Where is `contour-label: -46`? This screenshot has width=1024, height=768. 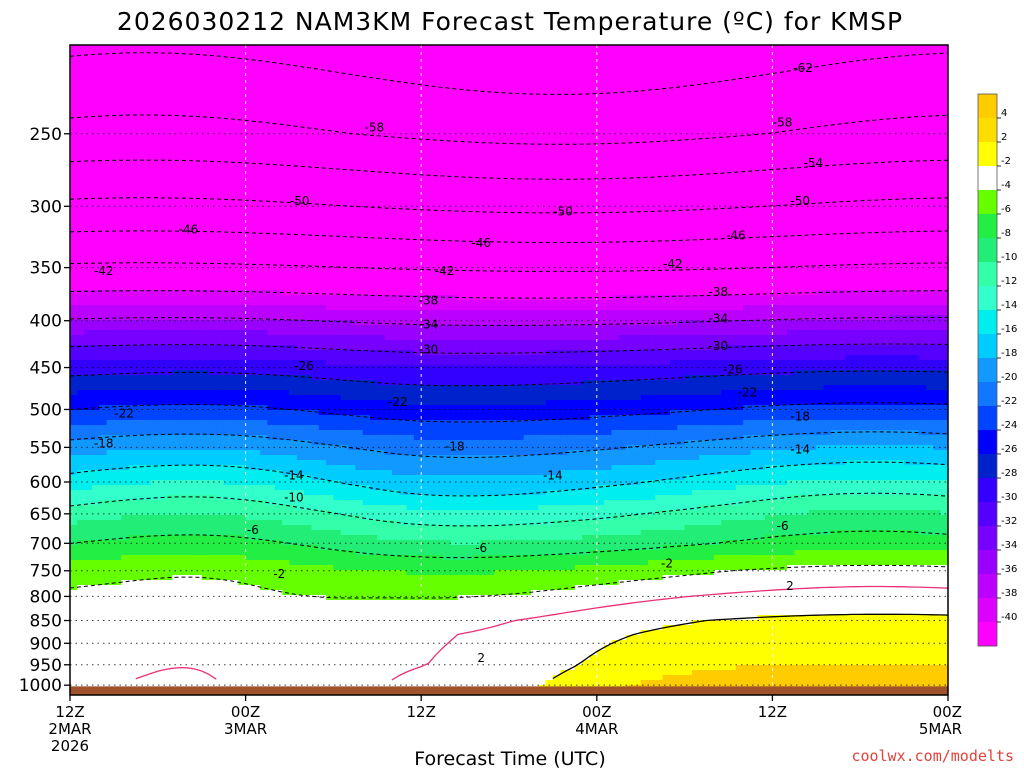
contour-label: -46 is located at coordinates (189, 230).